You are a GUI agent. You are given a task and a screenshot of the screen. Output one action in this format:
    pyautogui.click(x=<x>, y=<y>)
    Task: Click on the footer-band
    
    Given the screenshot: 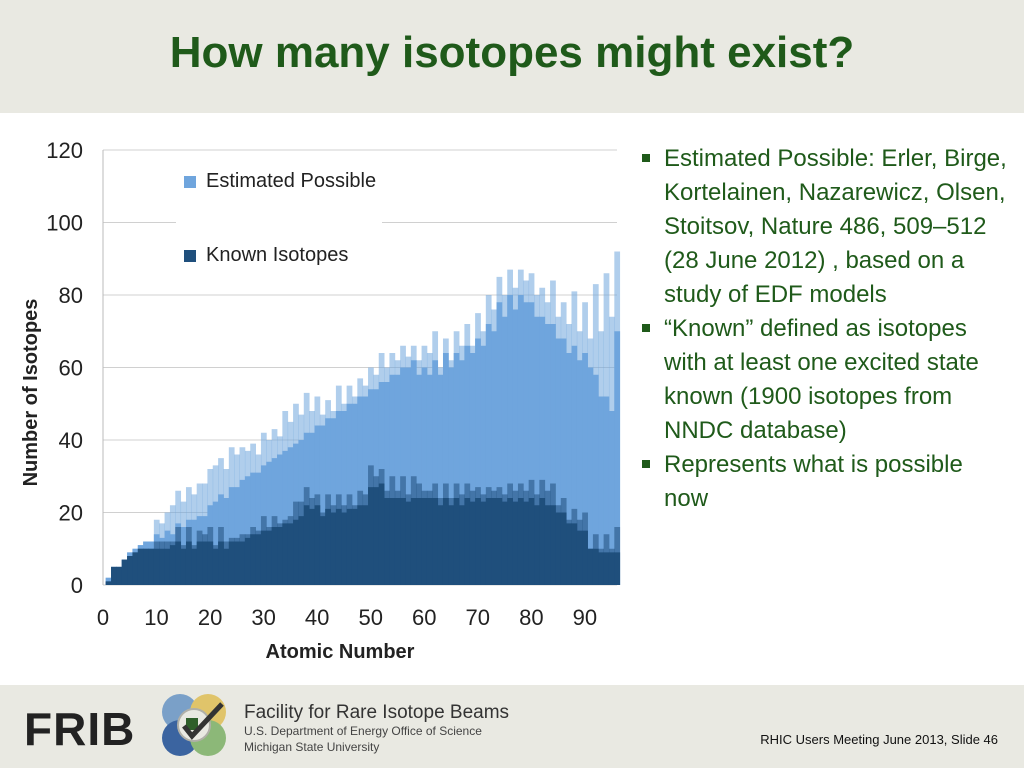 What is the action you would take?
    pyautogui.click(x=512, y=726)
    